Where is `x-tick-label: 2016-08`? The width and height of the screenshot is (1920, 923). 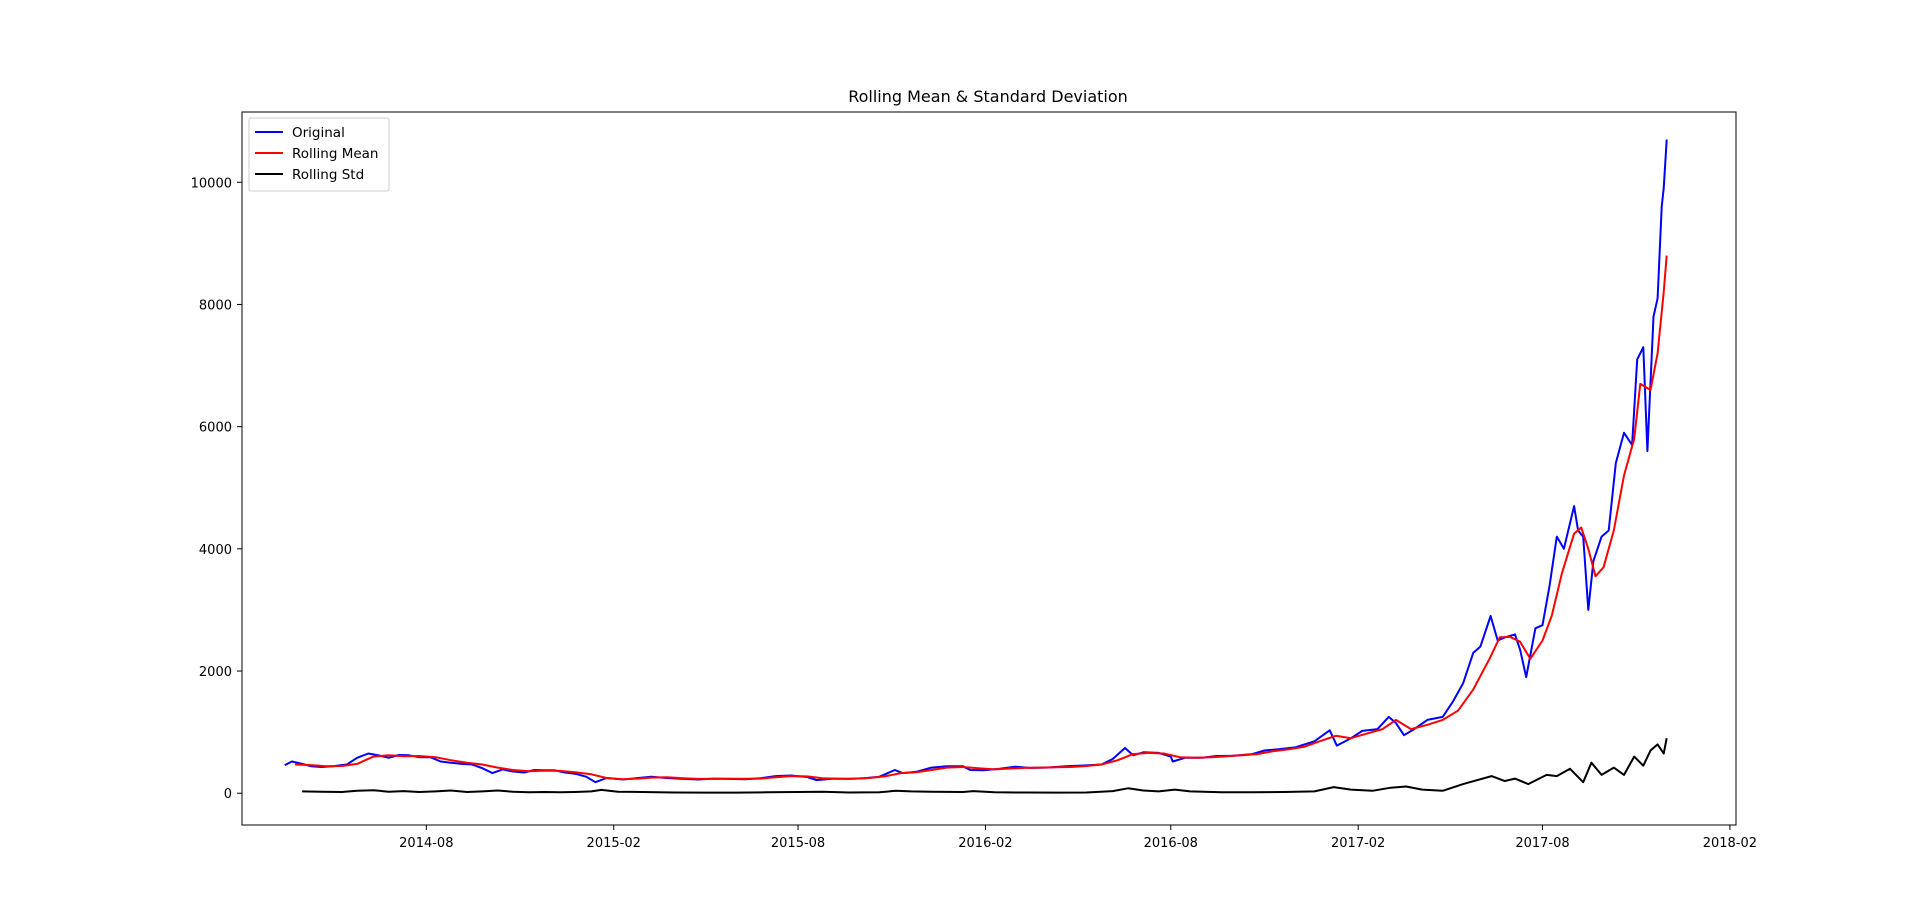 x-tick-label: 2016-08 is located at coordinates (1171, 843).